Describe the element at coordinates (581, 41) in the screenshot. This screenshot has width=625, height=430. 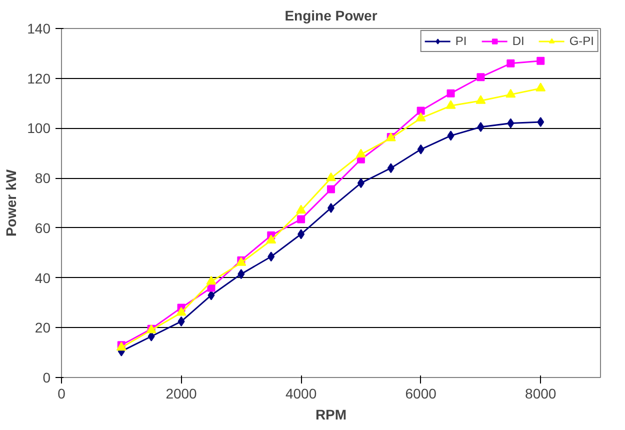
I see `legend-label: G-PI` at that location.